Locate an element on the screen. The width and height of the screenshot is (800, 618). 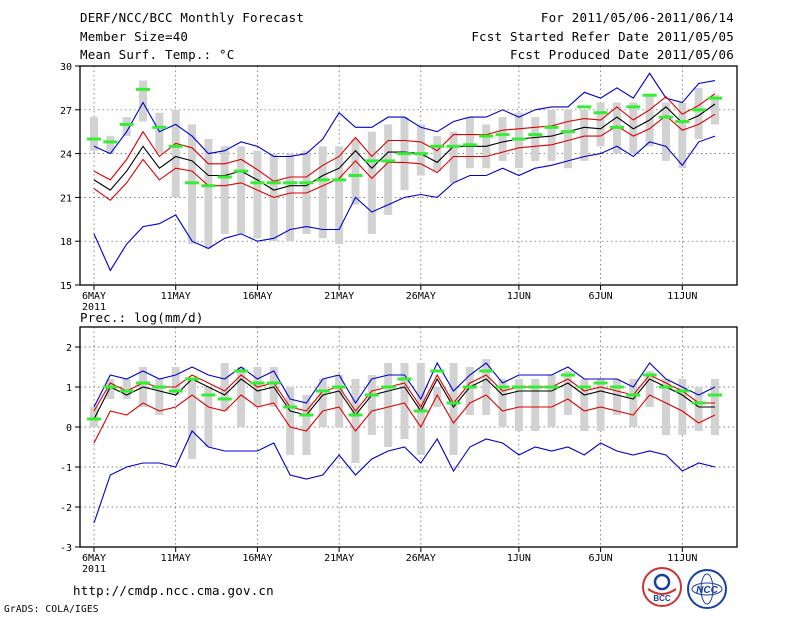
prec-x-tick-label: 21MAY is located at coordinates (339, 558).